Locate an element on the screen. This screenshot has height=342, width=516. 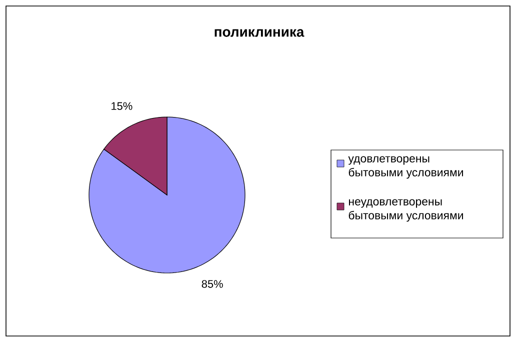
chart-title: поликлиника is located at coordinates (259, 33).